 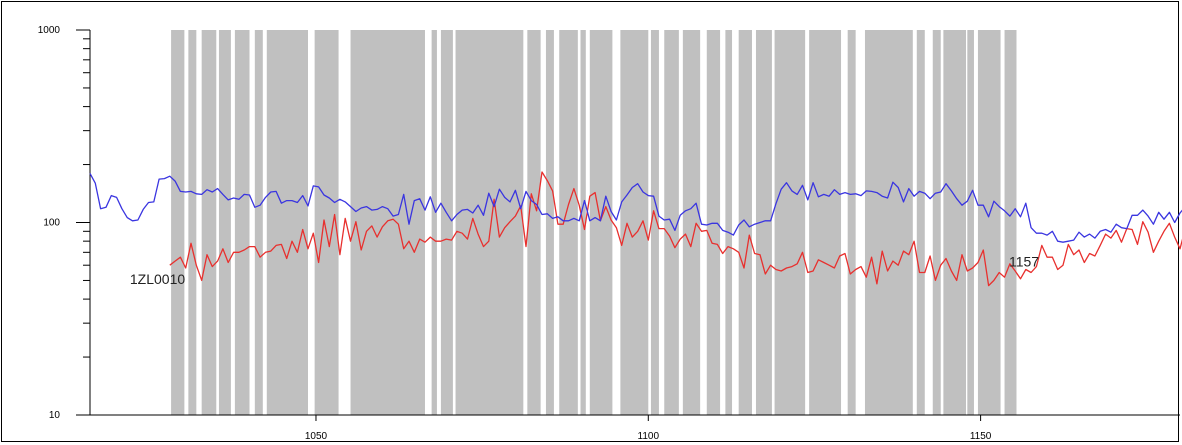 I want to click on series-label-1zl0010: 1ZL0010, so click(x=157, y=279).